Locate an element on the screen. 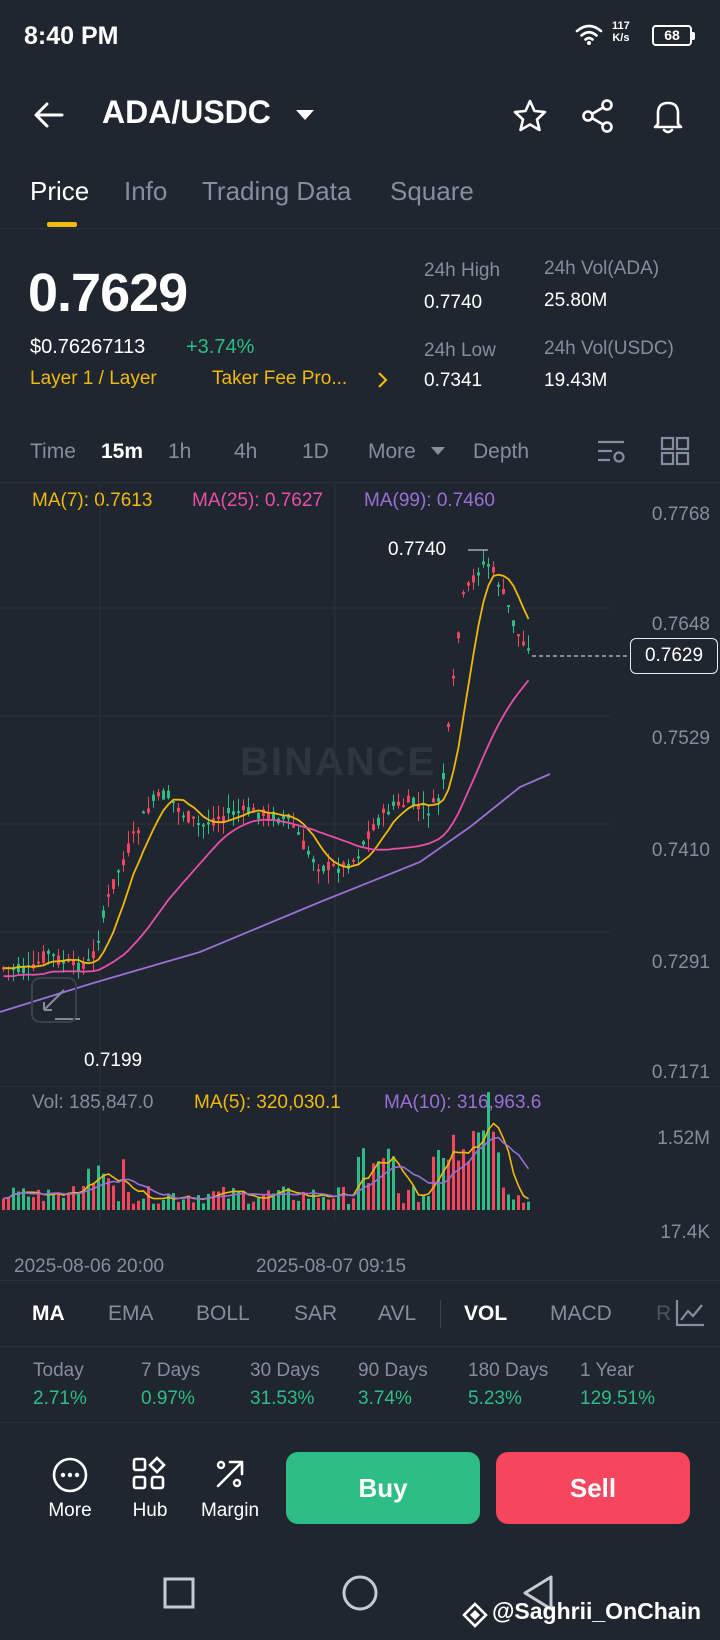  tf-4h: 4h is located at coordinates (246, 451).